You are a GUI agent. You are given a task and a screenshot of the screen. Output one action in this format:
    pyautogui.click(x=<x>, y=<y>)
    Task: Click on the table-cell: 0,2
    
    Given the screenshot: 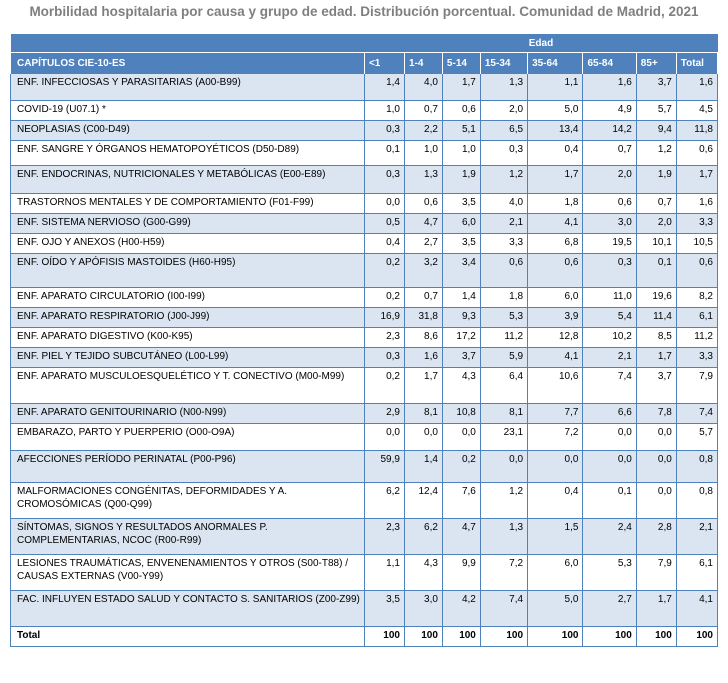 What is the action you would take?
    pyautogui.click(x=384, y=385)
    